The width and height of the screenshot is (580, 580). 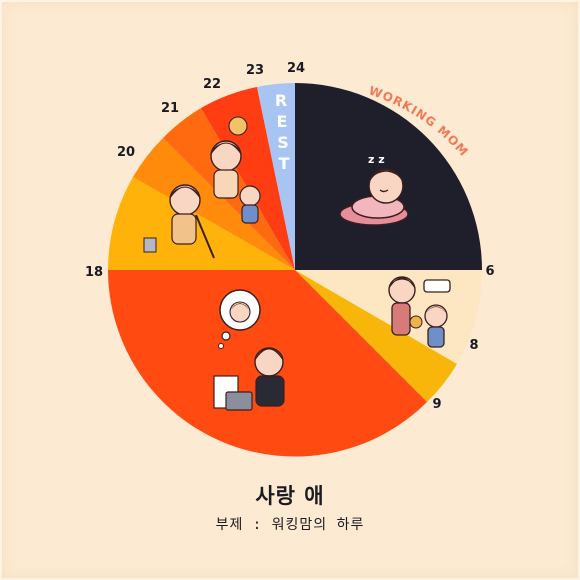 What do you see at coordinates (290, 525) in the screenshot?
I see `page-subtitle: 부제 : 워킹맘의 하루` at bounding box center [290, 525].